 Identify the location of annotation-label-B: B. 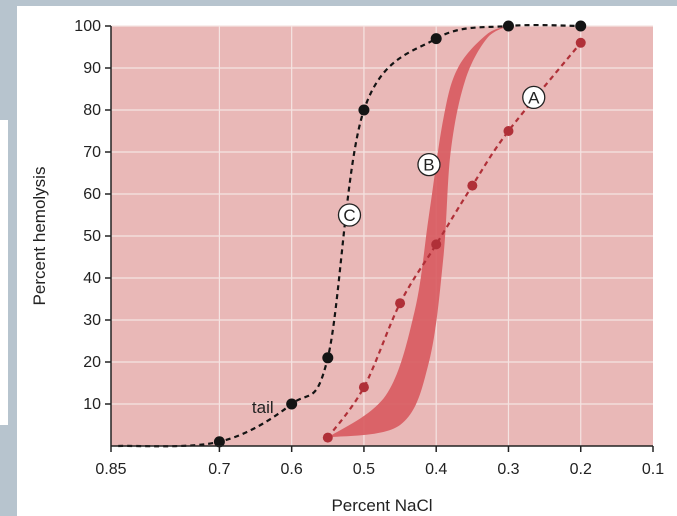
(428, 165).